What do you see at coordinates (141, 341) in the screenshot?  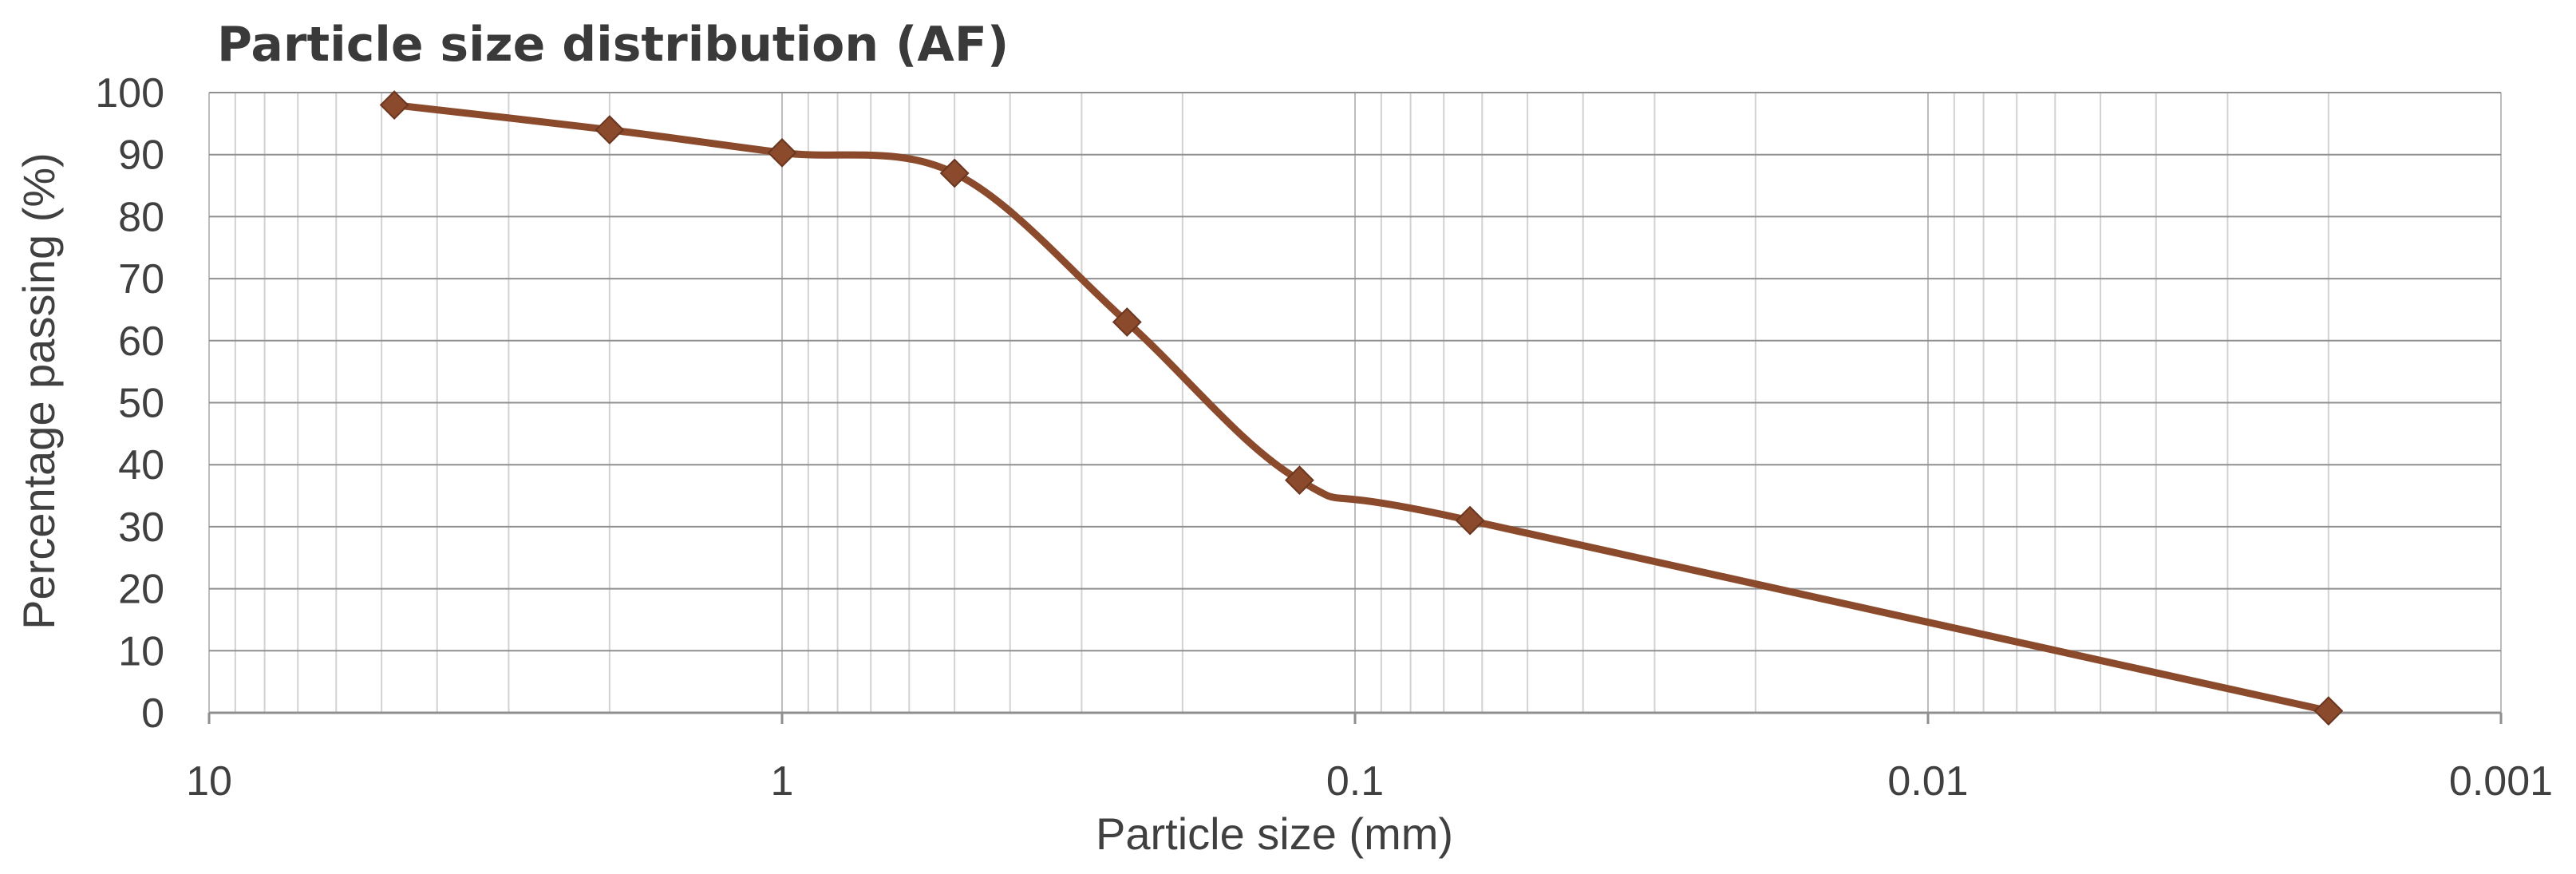 I see `y-tick-label: 60` at bounding box center [141, 341].